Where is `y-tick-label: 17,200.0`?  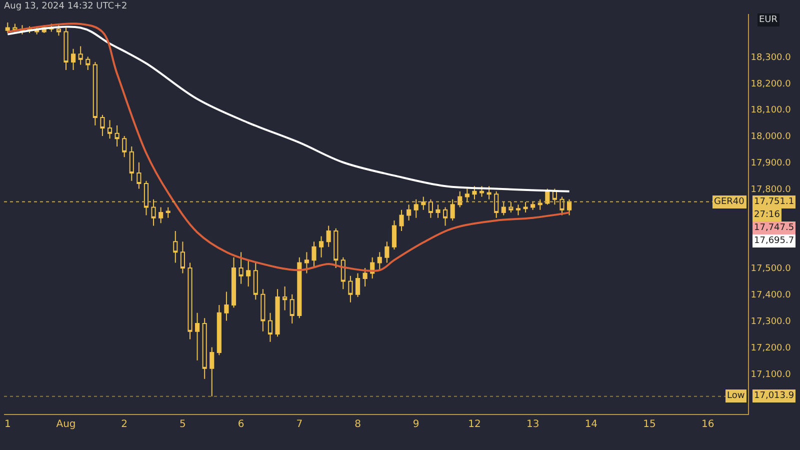
y-tick-label: 17,200.0 is located at coordinates (771, 348).